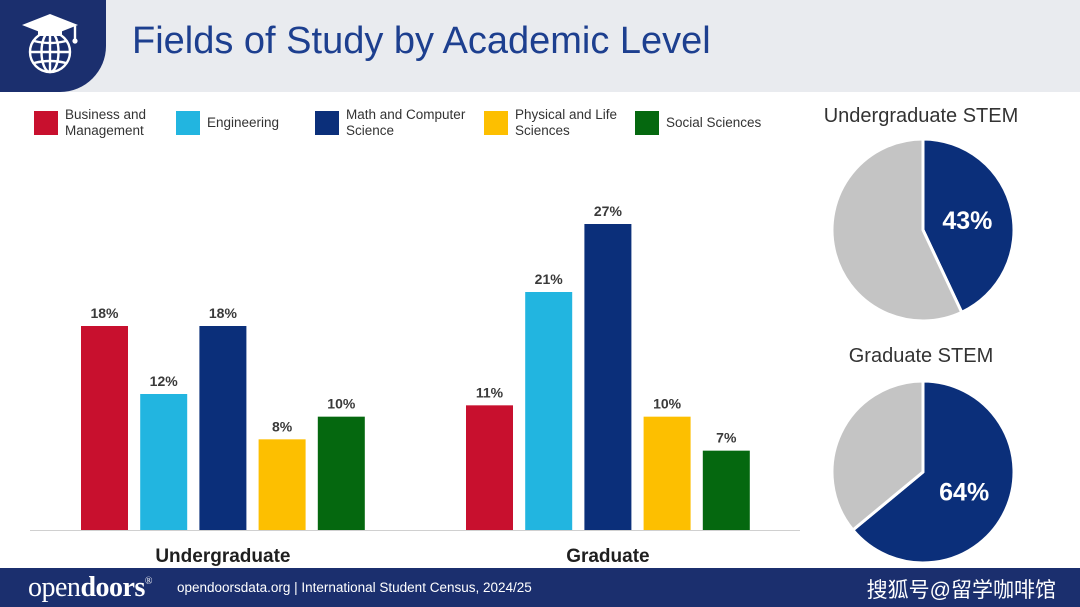  What do you see at coordinates (921, 116) in the screenshot?
I see `pie-title-undergraduate: Undergraduate STEM` at bounding box center [921, 116].